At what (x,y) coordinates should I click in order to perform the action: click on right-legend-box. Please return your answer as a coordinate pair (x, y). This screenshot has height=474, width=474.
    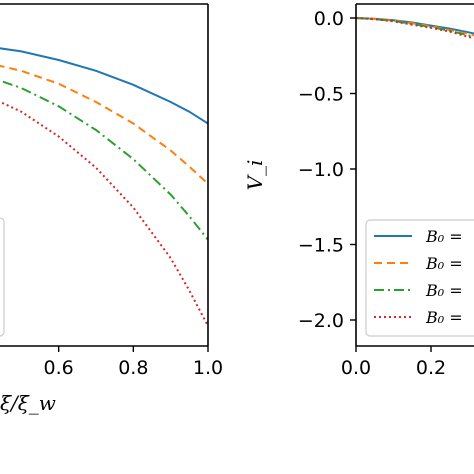
    Looking at the image, I should click on (419, 278).